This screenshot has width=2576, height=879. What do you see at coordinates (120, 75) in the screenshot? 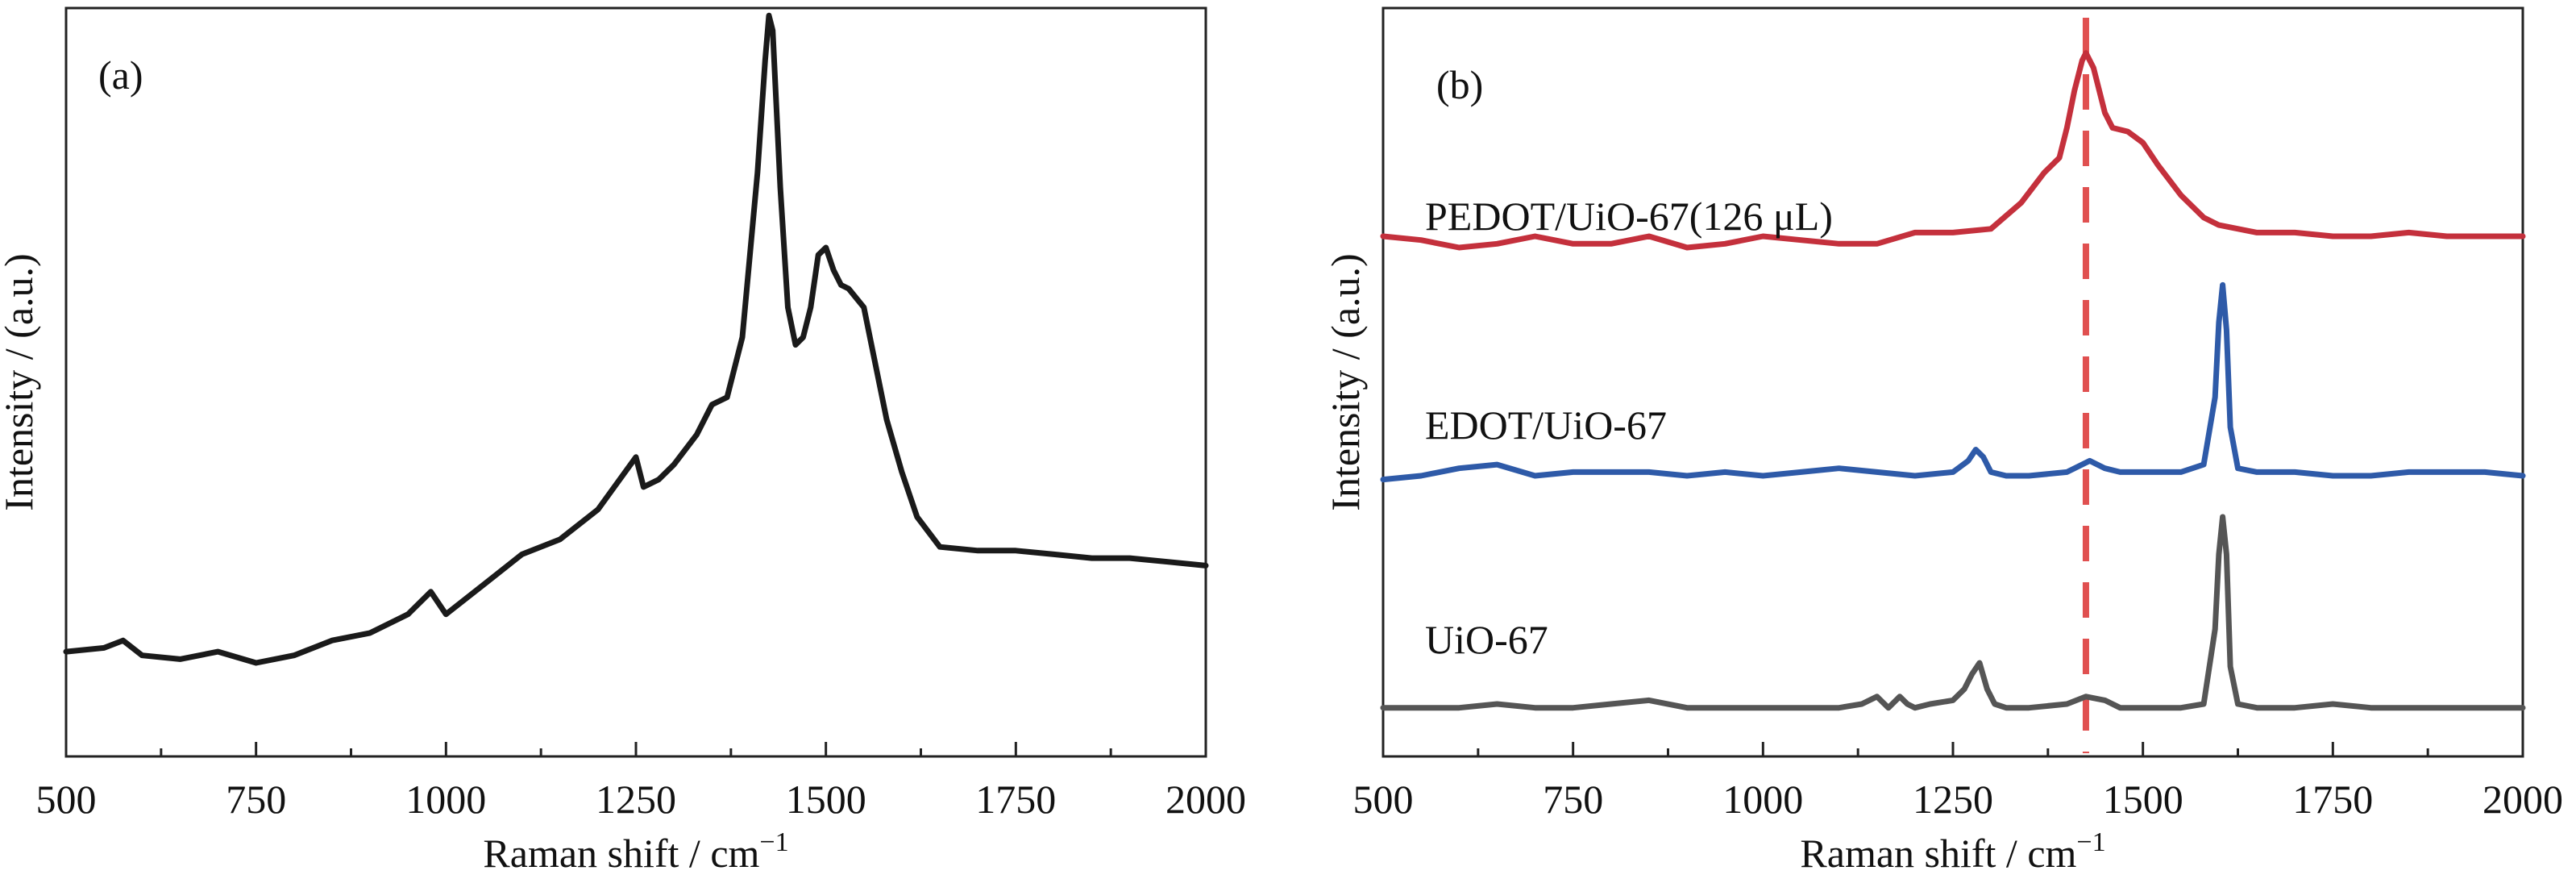
I see `panel-a-label: (a)` at bounding box center [120, 75].